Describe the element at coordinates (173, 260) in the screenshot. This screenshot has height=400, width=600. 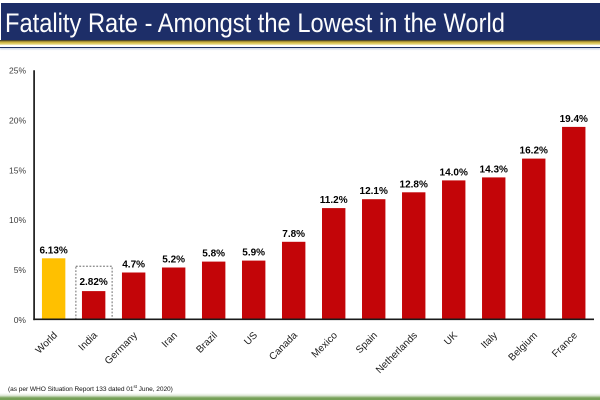
I see `svg-text: 5.2%` at that location.